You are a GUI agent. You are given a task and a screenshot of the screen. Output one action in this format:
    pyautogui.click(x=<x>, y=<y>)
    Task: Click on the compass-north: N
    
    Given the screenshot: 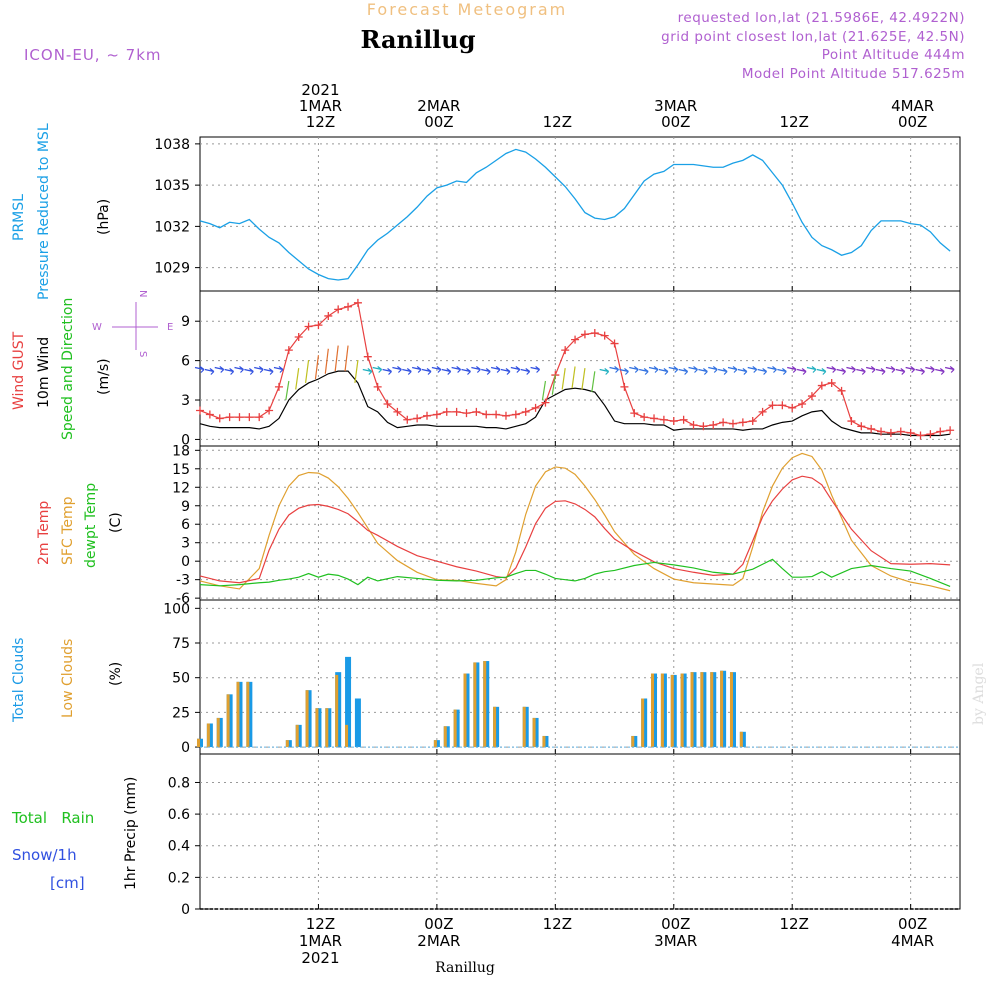 What is the action you would take?
    pyautogui.click(x=142, y=293)
    